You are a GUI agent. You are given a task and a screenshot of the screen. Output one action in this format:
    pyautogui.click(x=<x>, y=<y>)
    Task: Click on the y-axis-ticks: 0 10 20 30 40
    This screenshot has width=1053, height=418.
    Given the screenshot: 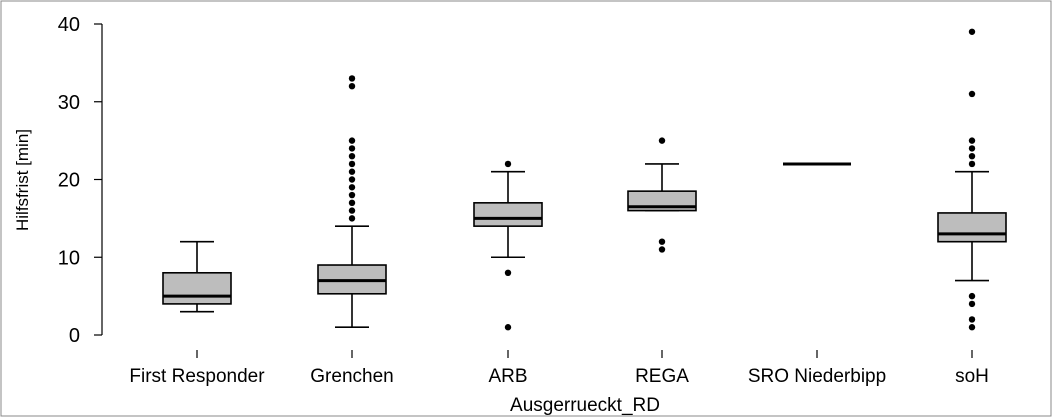 What is the action you would take?
    pyautogui.click(x=80, y=180)
    